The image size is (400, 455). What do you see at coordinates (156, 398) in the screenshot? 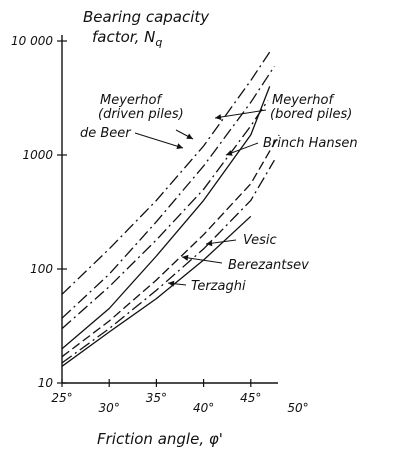
I see `x-tick-label: 35°` at bounding box center [156, 398].